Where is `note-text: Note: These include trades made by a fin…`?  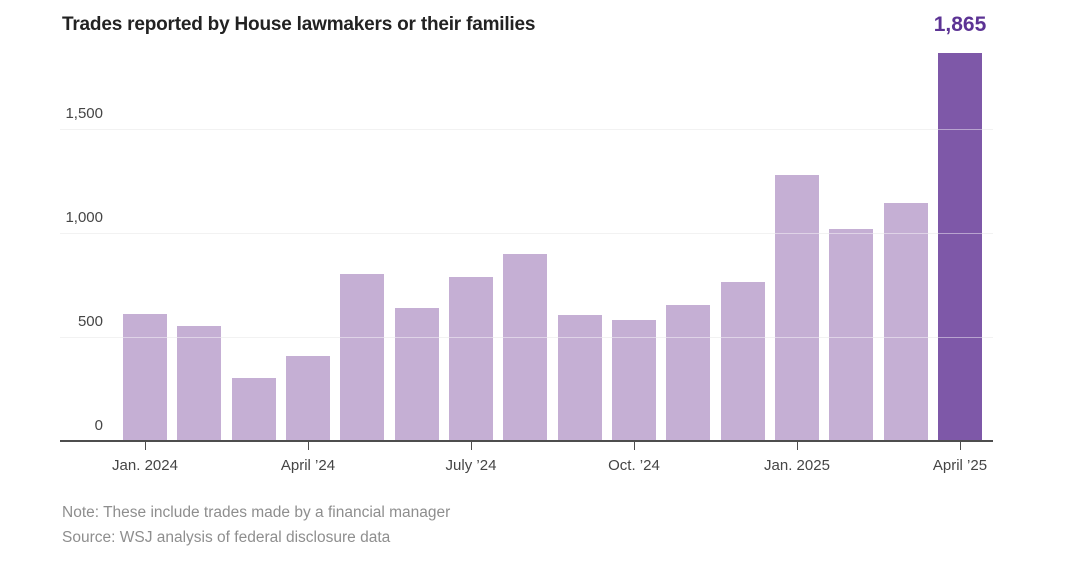 note-text: Note: These include trades made by a fin… is located at coordinates (256, 512).